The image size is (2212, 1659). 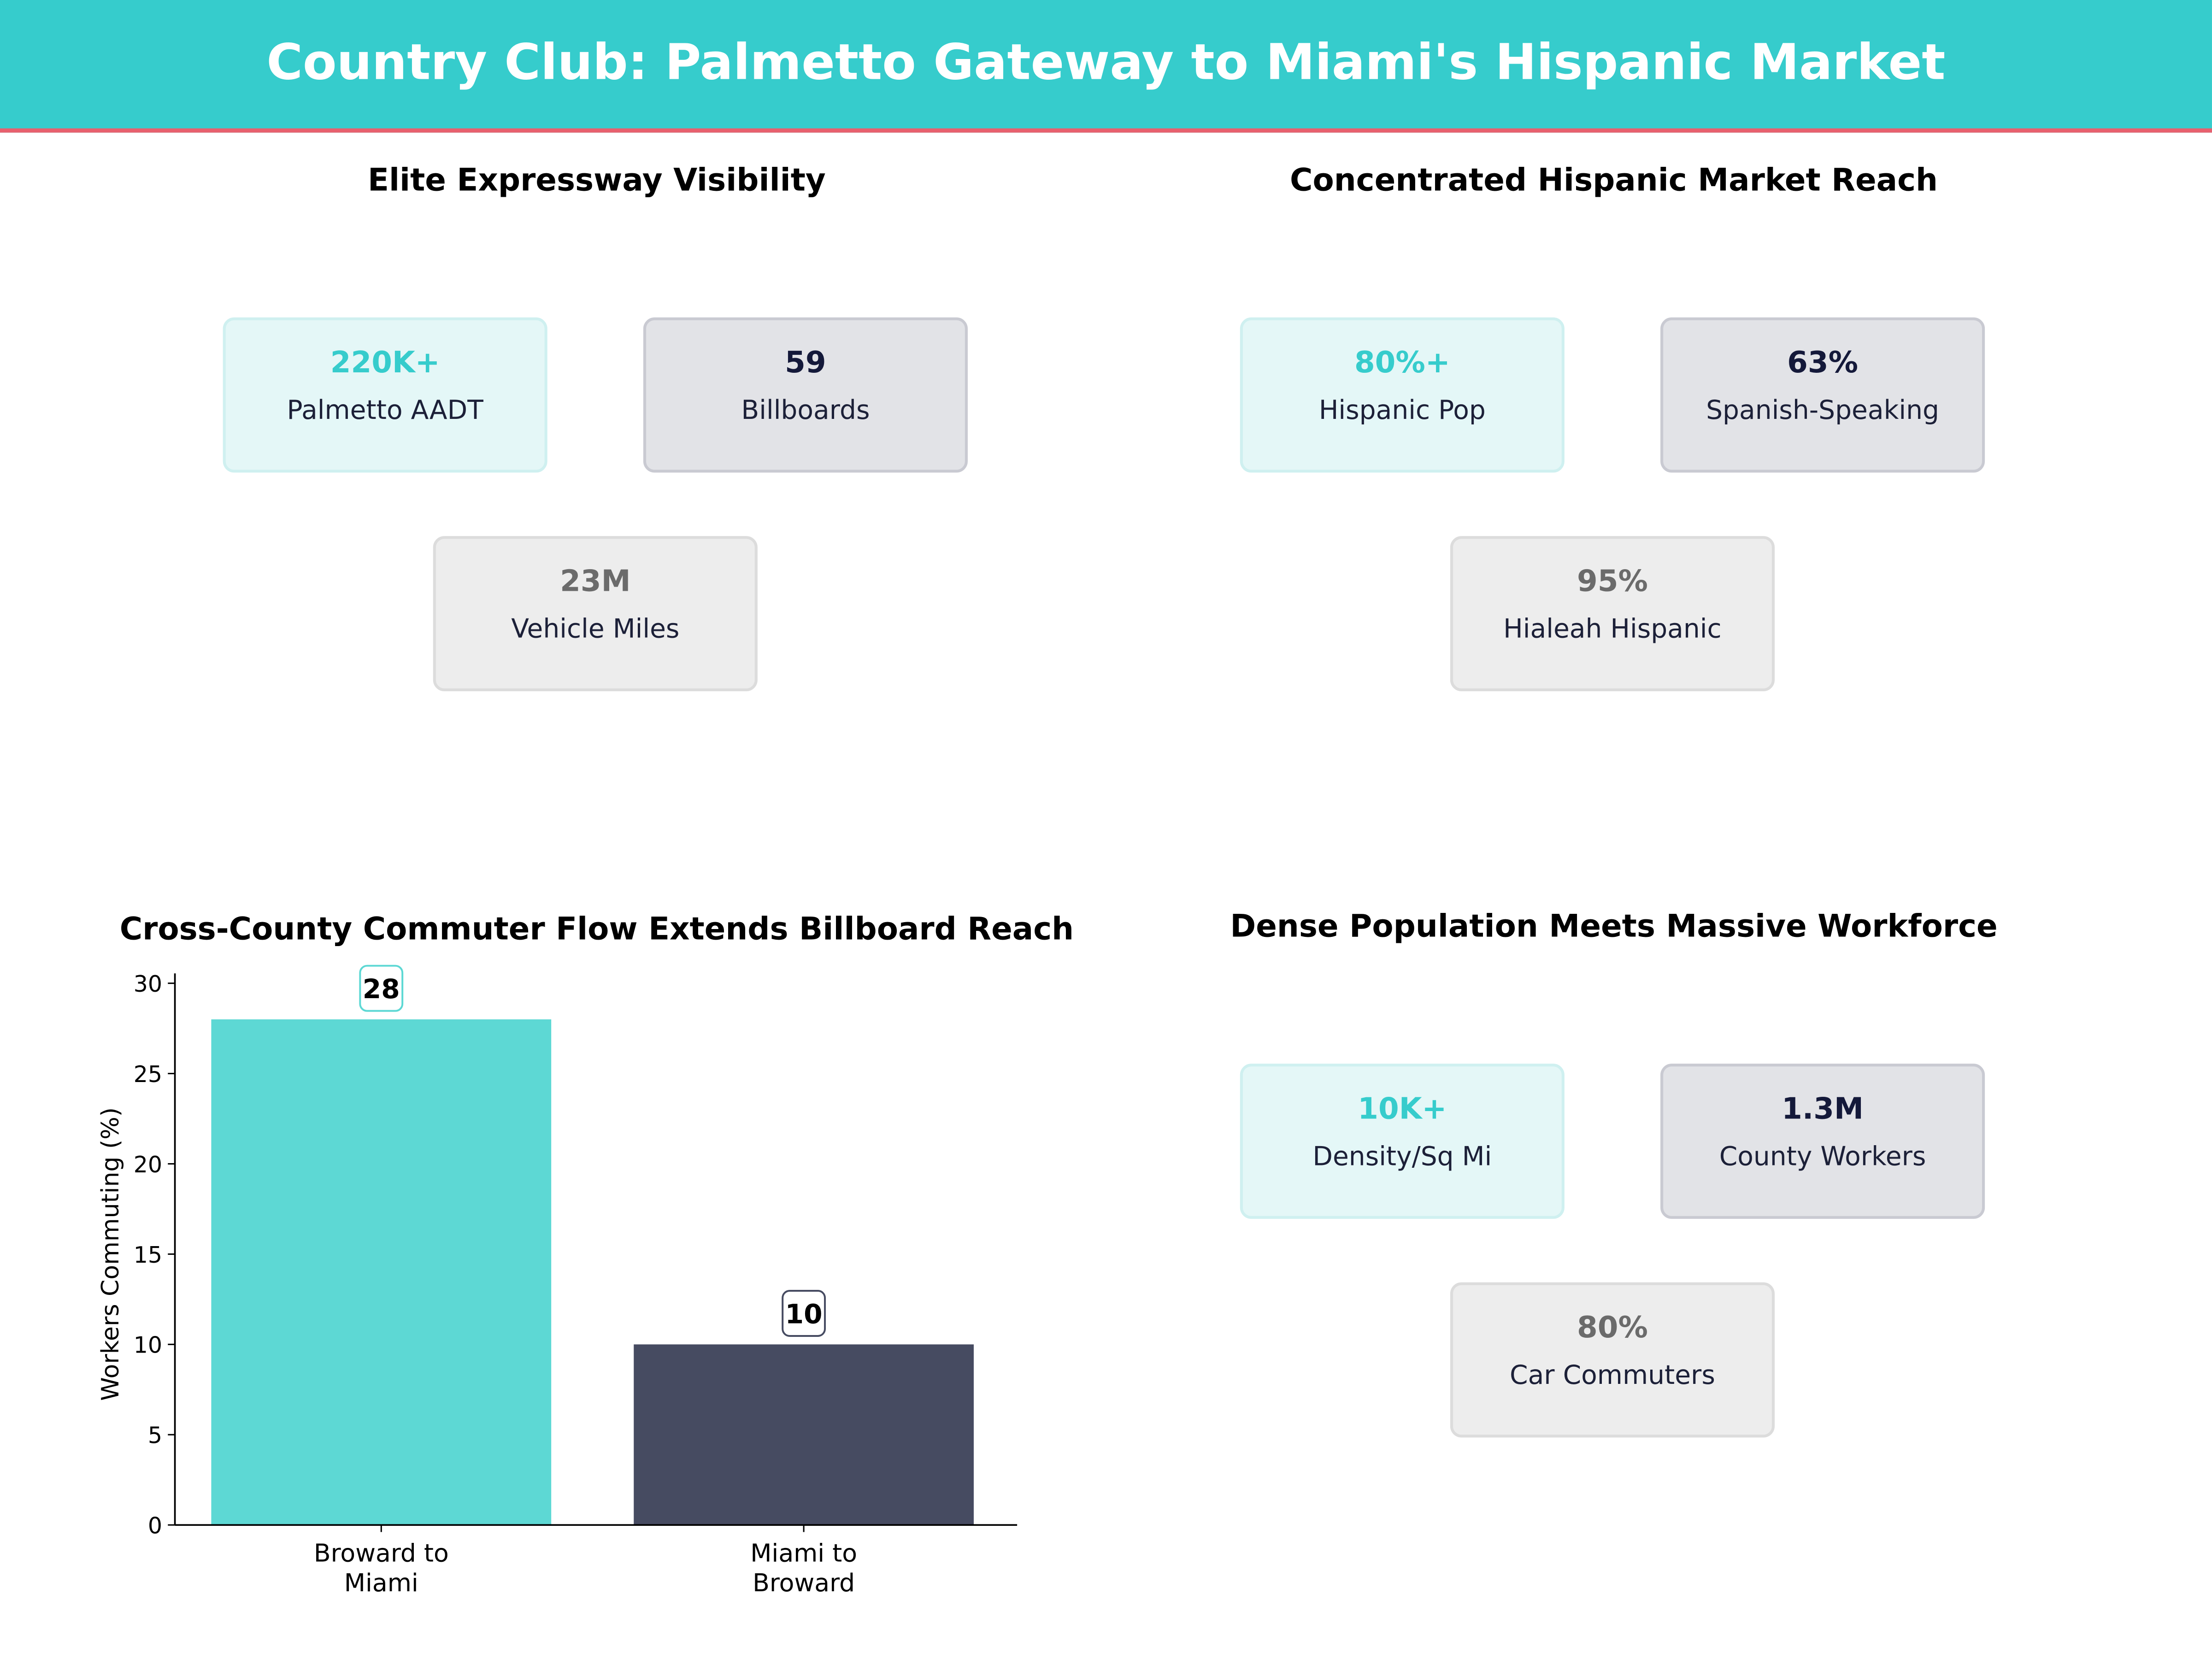 What do you see at coordinates (805, 362) in the screenshot?
I see `stat-value: 59` at bounding box center [805, 362].